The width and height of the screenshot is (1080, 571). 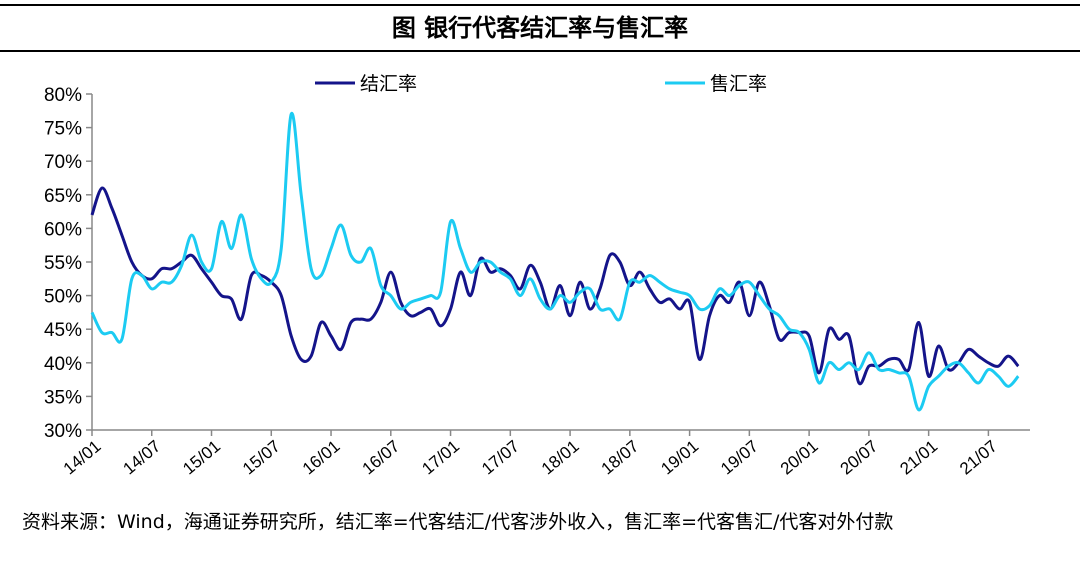 I want to click on chart-title: 图 银行代客结汇率与售汇率, so click(x=540, y=28).